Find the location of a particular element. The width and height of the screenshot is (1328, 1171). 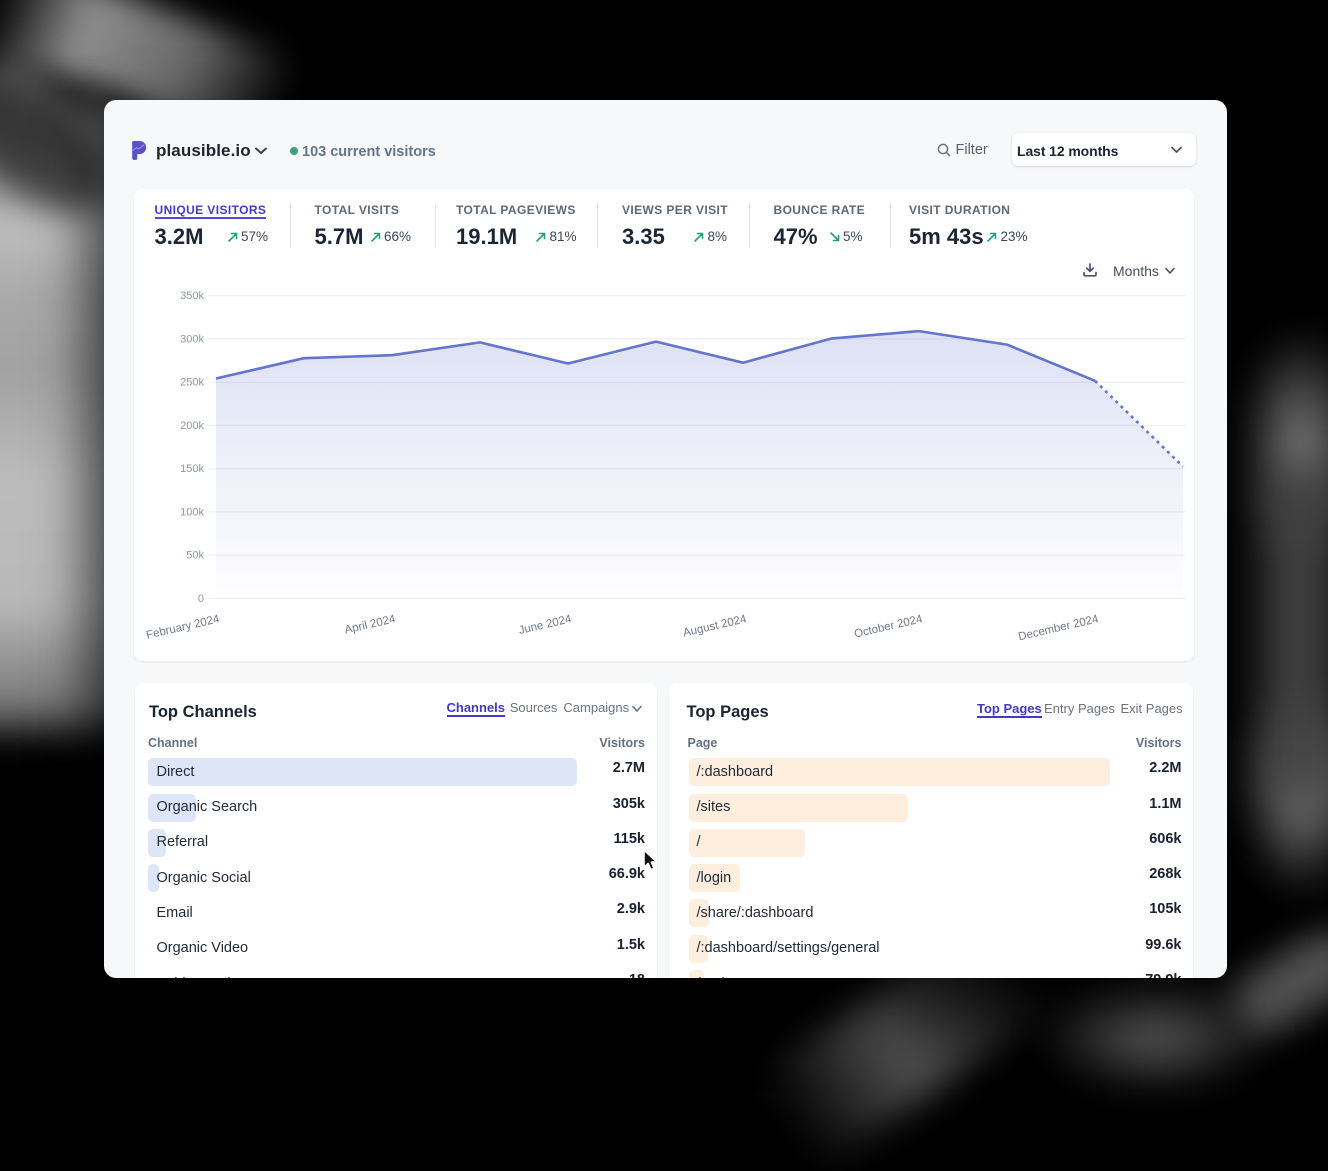

svg-text: 200k is located at coordinates (192, 426).